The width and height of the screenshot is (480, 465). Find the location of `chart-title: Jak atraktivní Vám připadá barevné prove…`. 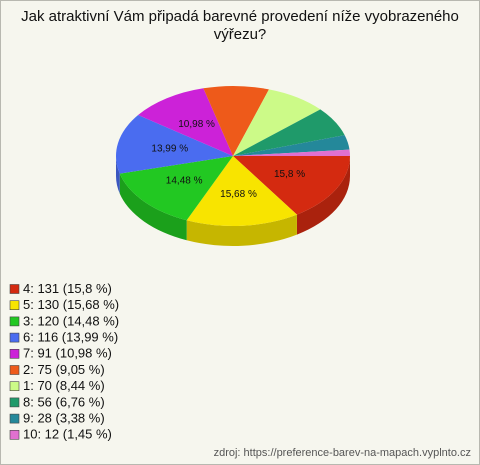

chart-title: Jak atraktivní Vám připadá barevné prove… is located at coordinates (240, 25).